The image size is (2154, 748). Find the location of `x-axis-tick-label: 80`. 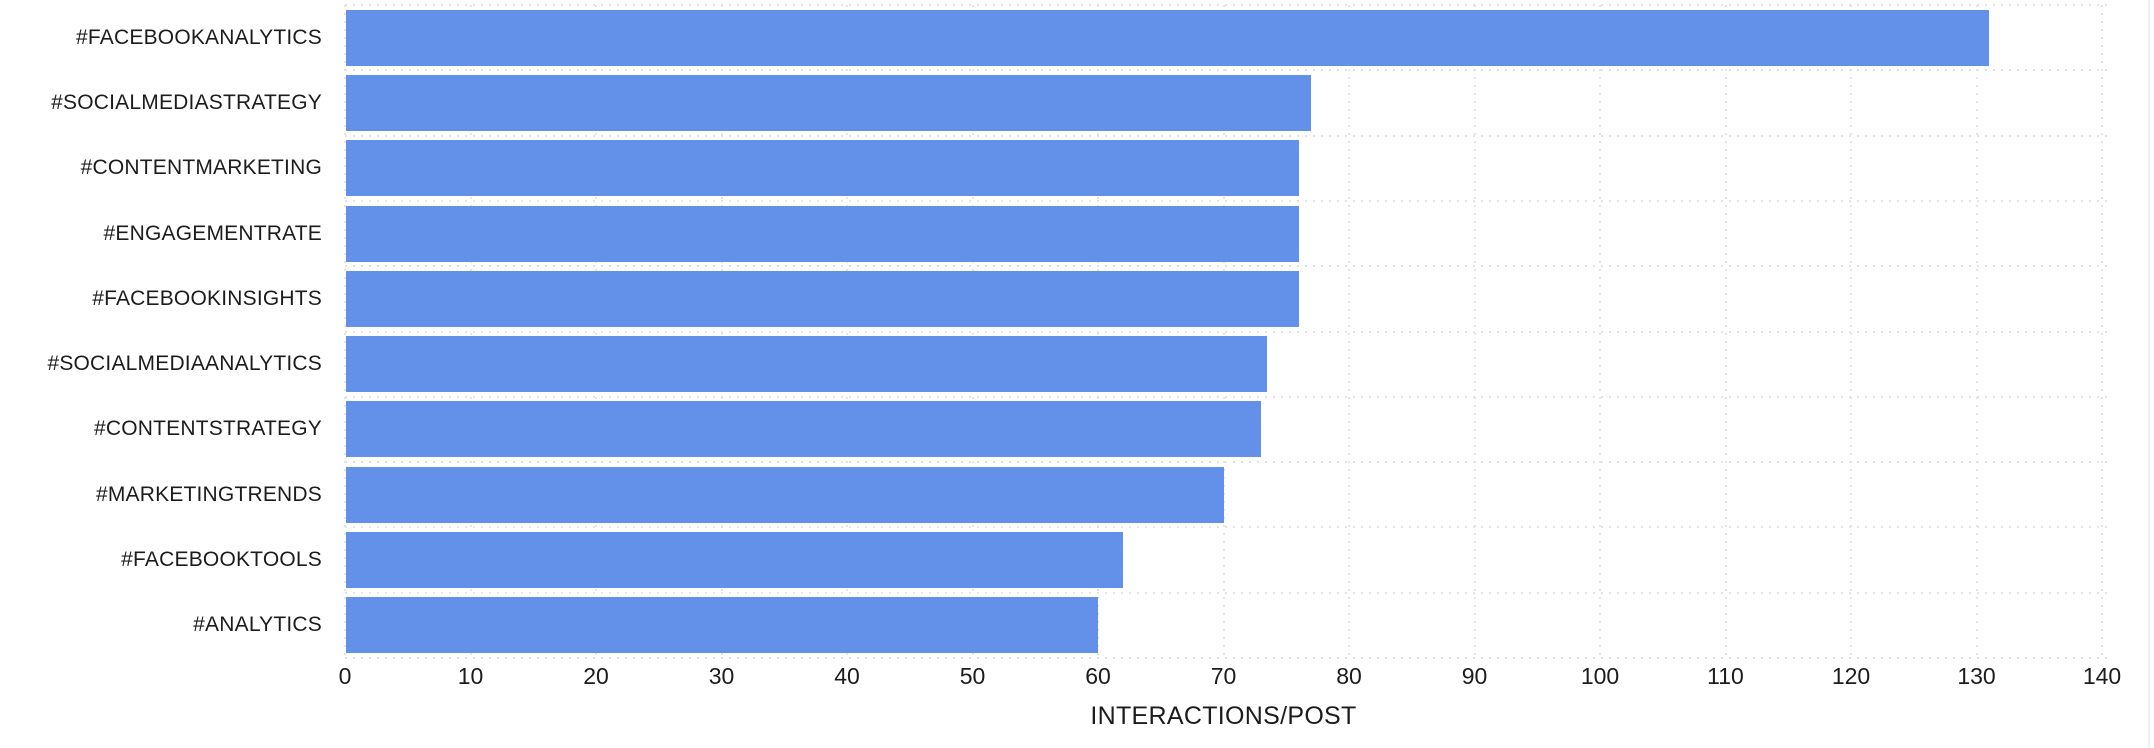

x-axis-tick-label: 80 is located at coordinates (1349, 676).